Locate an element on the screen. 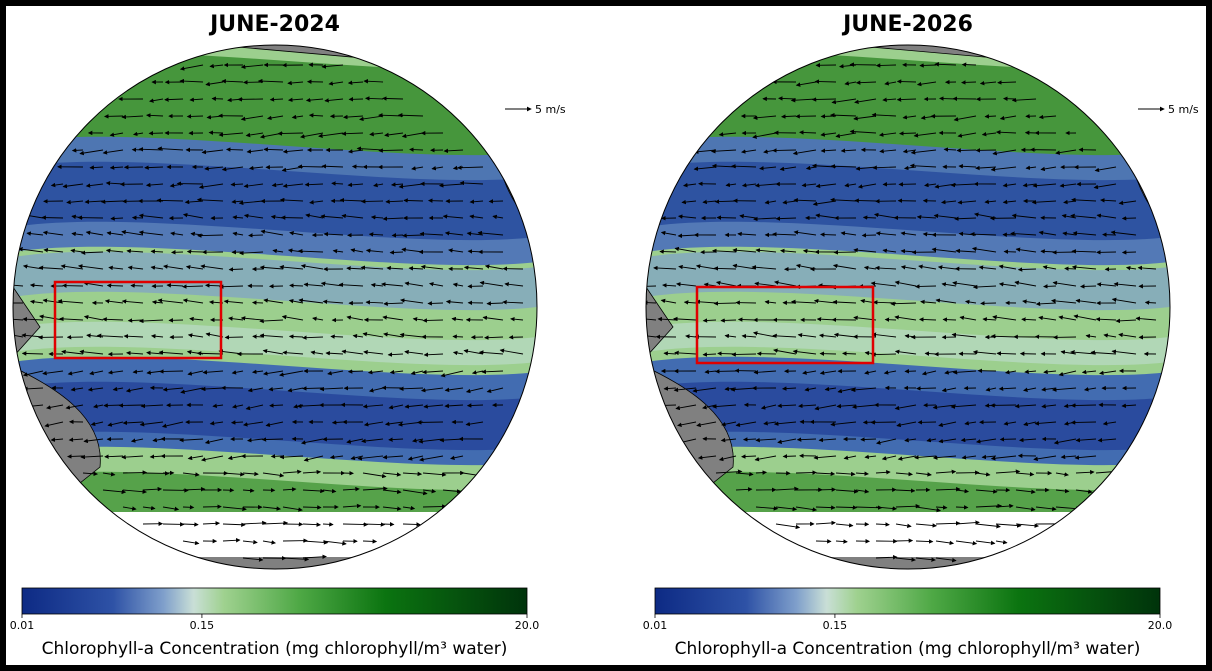  region-box is located at coordinates (138, 320).